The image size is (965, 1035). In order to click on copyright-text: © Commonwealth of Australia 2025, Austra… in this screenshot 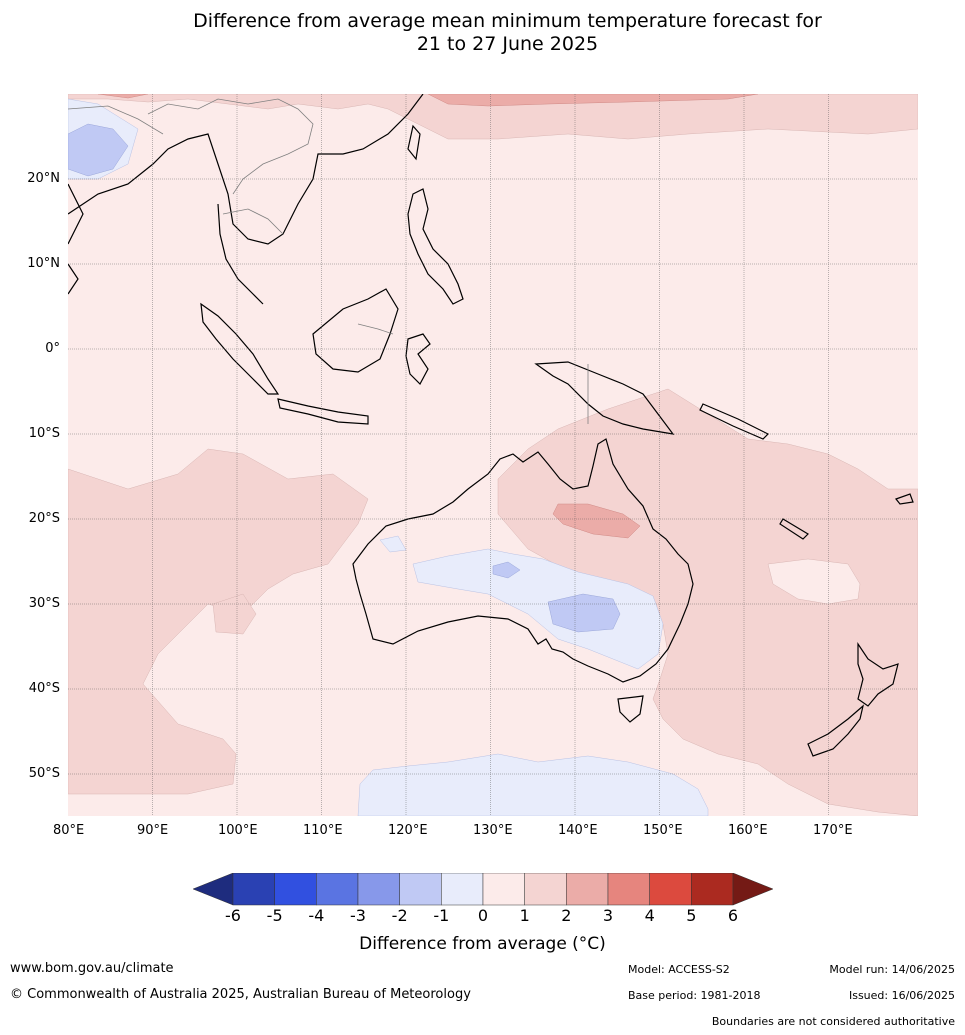, I will do `click(240, 994)`.